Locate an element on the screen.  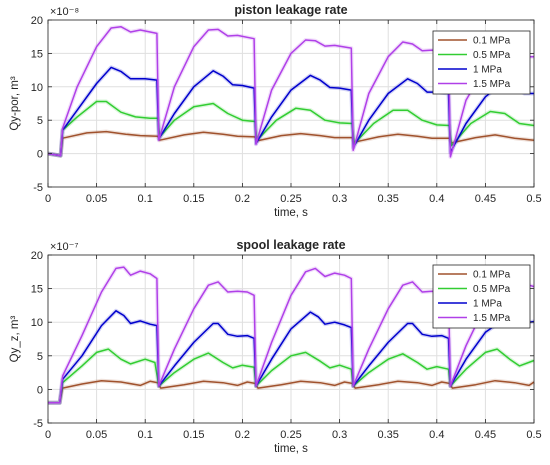
chart-title: piston leakage rate is located at coordinates (290, 10).